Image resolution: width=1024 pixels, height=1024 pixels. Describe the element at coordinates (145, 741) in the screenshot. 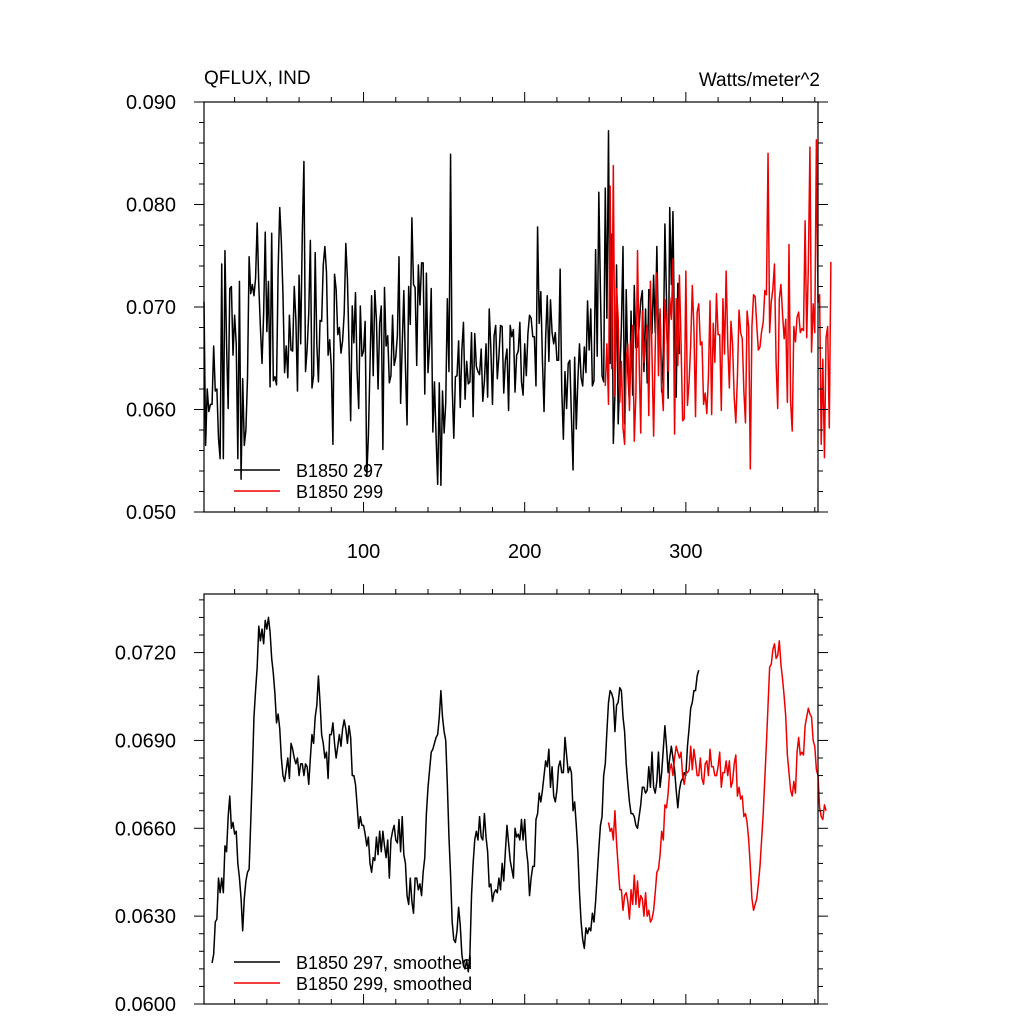

I see `p2-y-tick-label: 0.0690` at that location.